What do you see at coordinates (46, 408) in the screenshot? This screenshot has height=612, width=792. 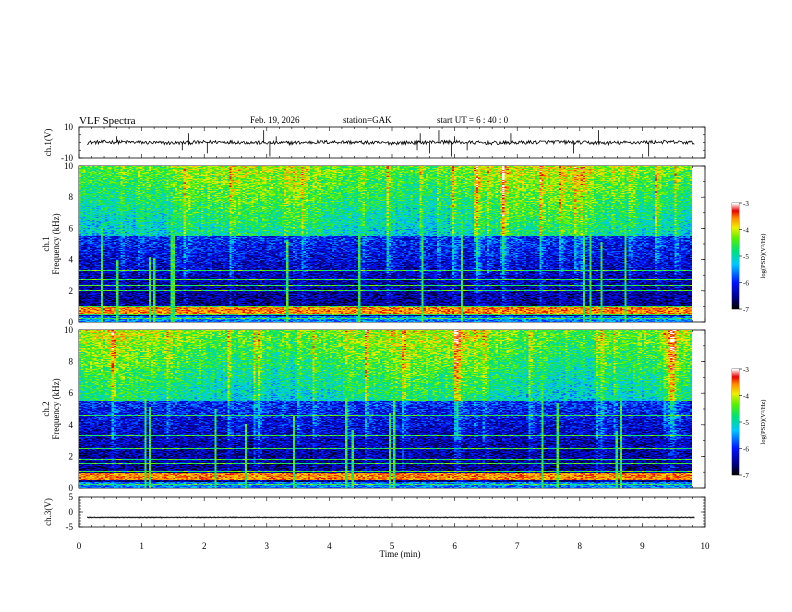 I see `ch2-spectrogram-ylabel-channel: ch.2` at bounding box center [46, 408].